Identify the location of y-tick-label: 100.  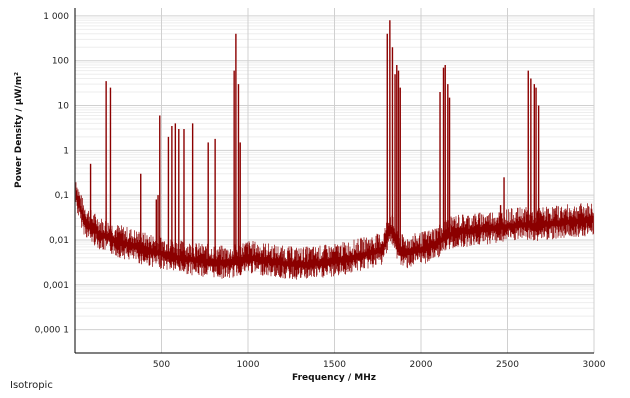
(60, 62).